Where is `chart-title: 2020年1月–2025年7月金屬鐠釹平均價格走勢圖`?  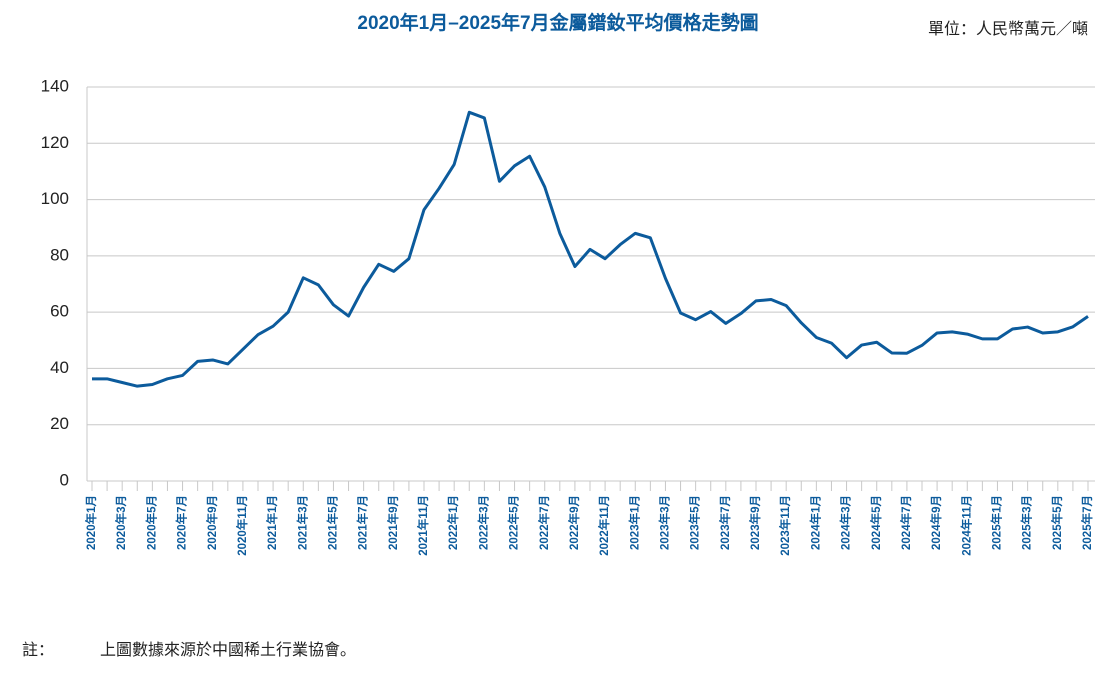
chart-title: 2020年1月–2025年7月金屬鐠釹平均價格走勢圖 is located at coordinates (557, 22).